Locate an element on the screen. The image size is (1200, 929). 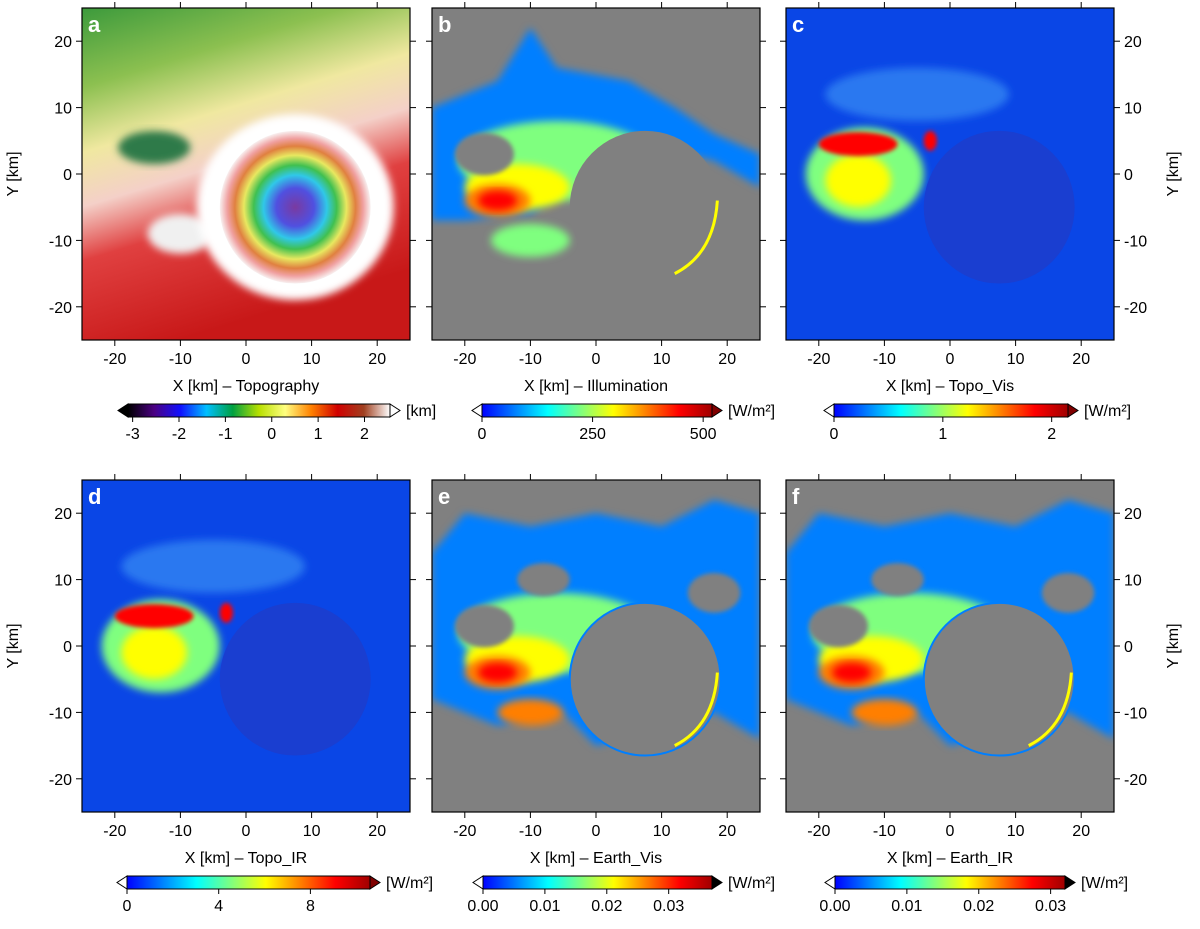
x-axis-label: X [km] – Earth_IR is located at coordinates (950, 858).